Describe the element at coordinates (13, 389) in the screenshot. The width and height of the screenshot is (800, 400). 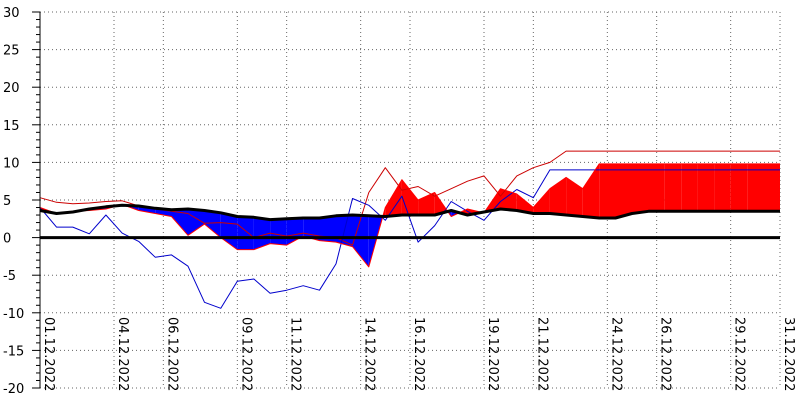
I see `y-tick-label: -20` at that location.